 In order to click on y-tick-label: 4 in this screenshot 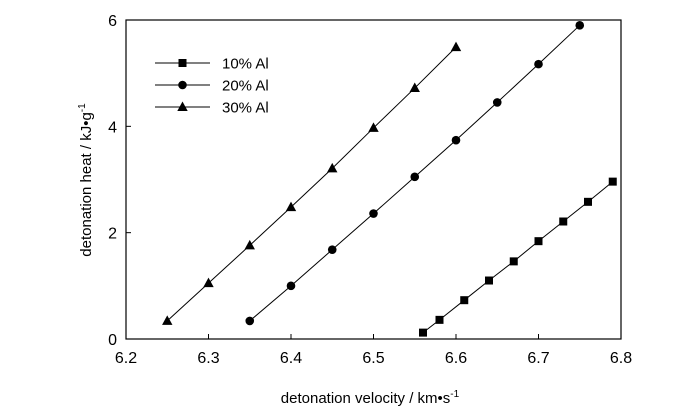, I will do `click(112, 127)`.